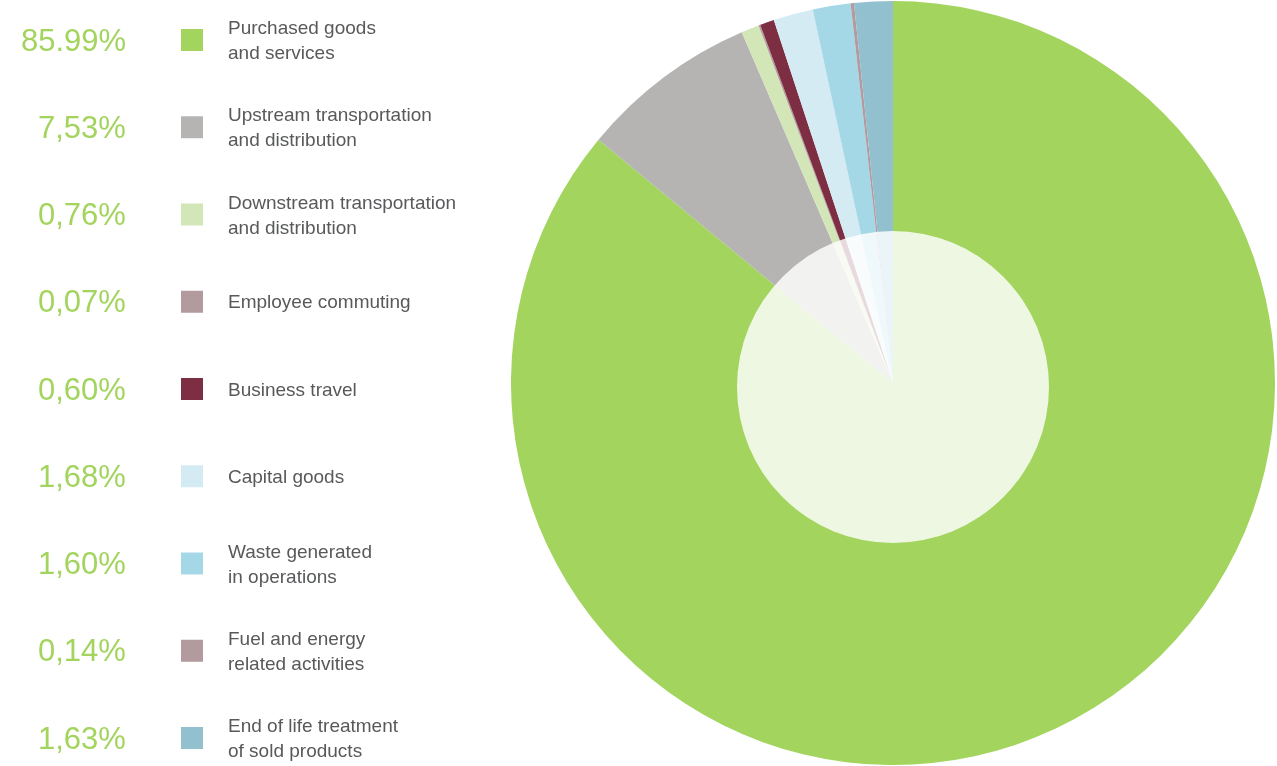 The height and width of the screenshot is (766, 1277). I want to click on data-label: 85.99%, so click(74, 40).